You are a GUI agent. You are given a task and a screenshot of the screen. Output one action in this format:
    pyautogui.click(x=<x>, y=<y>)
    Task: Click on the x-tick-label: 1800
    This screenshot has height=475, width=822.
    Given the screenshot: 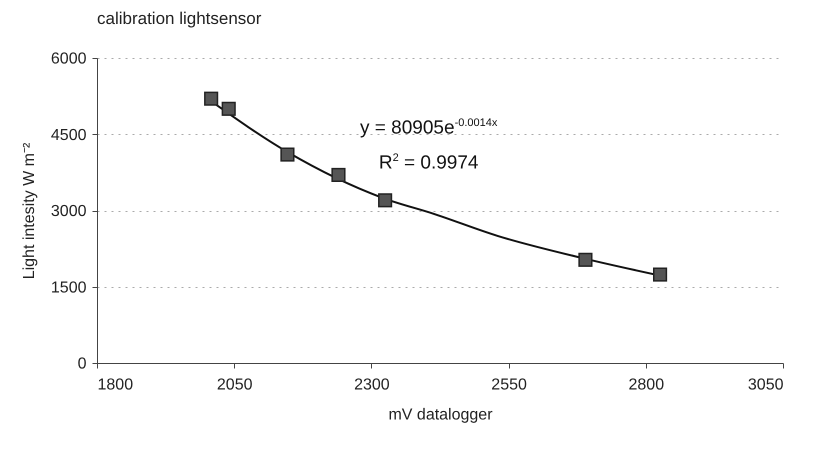 What is the action you would take?
    pyautogui.click(x=116, y=385)
    